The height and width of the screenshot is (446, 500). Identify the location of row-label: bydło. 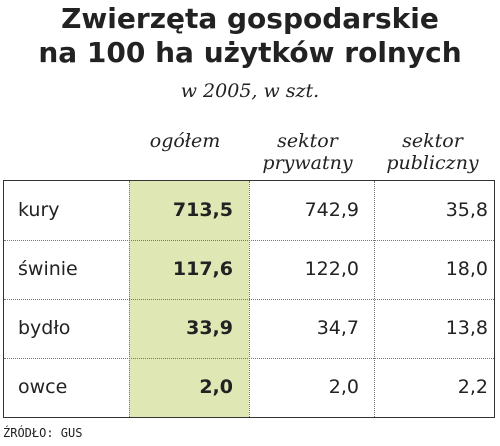
(44, 328).